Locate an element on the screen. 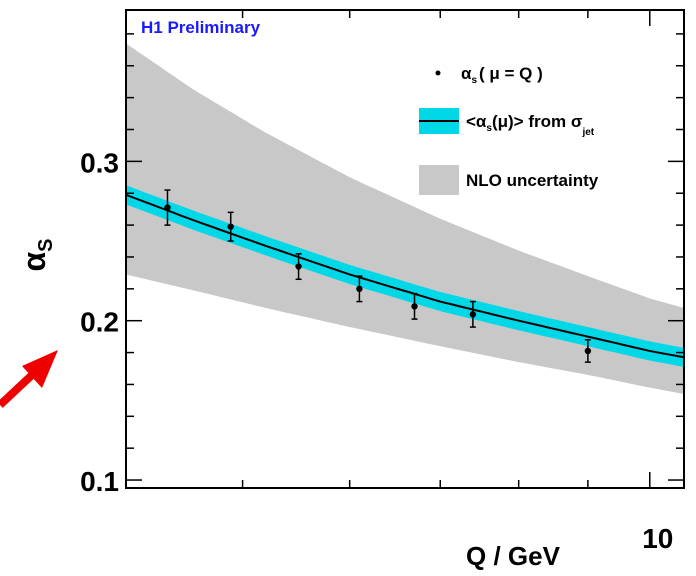 The height and width of the screenshot is (576, 696). legend-jet-mid: (μ)> from σ is located at coordinates (537, 121).